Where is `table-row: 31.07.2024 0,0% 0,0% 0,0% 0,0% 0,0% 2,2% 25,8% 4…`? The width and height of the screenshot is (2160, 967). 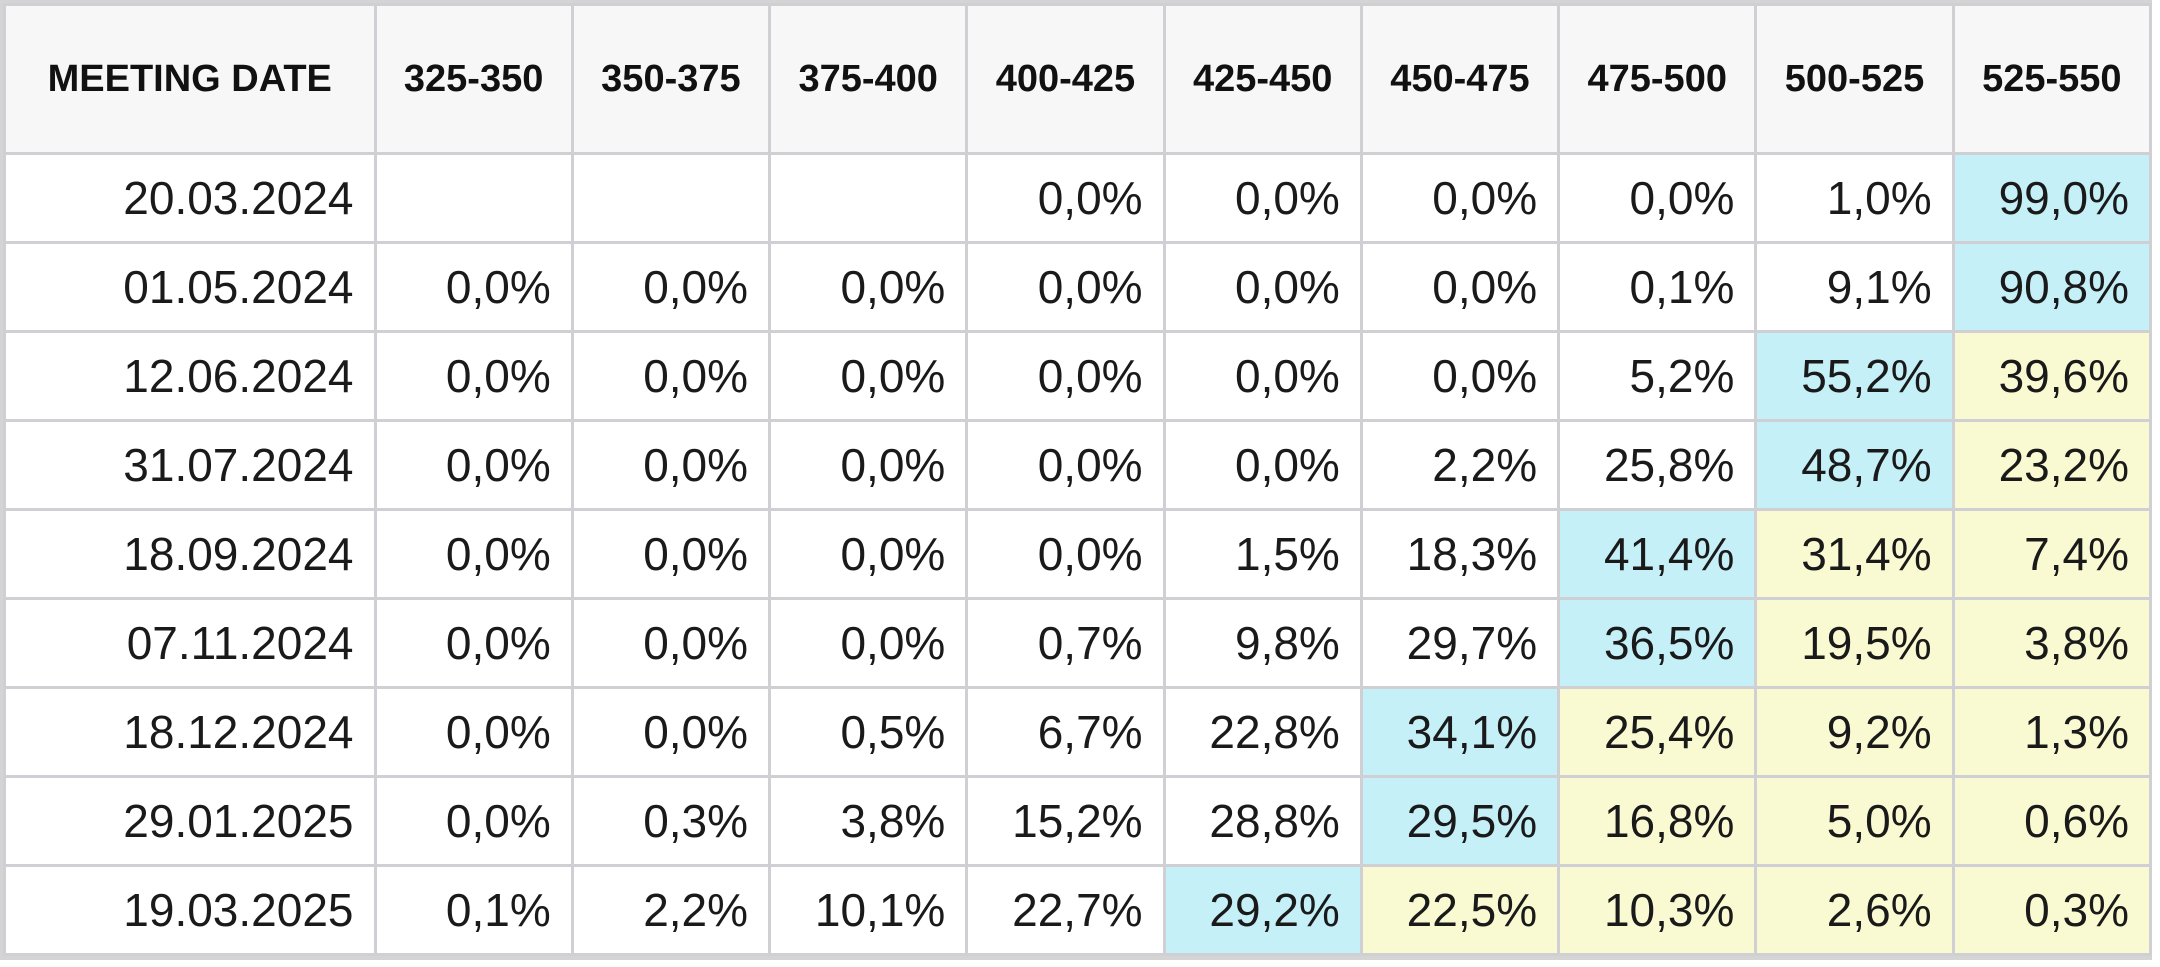 table-row: 31.07.2024 0,0% 0,0% 0,0% 0,0% 0,0% 2,2% 25,8% 4… is located at coordinates (1078, 465).